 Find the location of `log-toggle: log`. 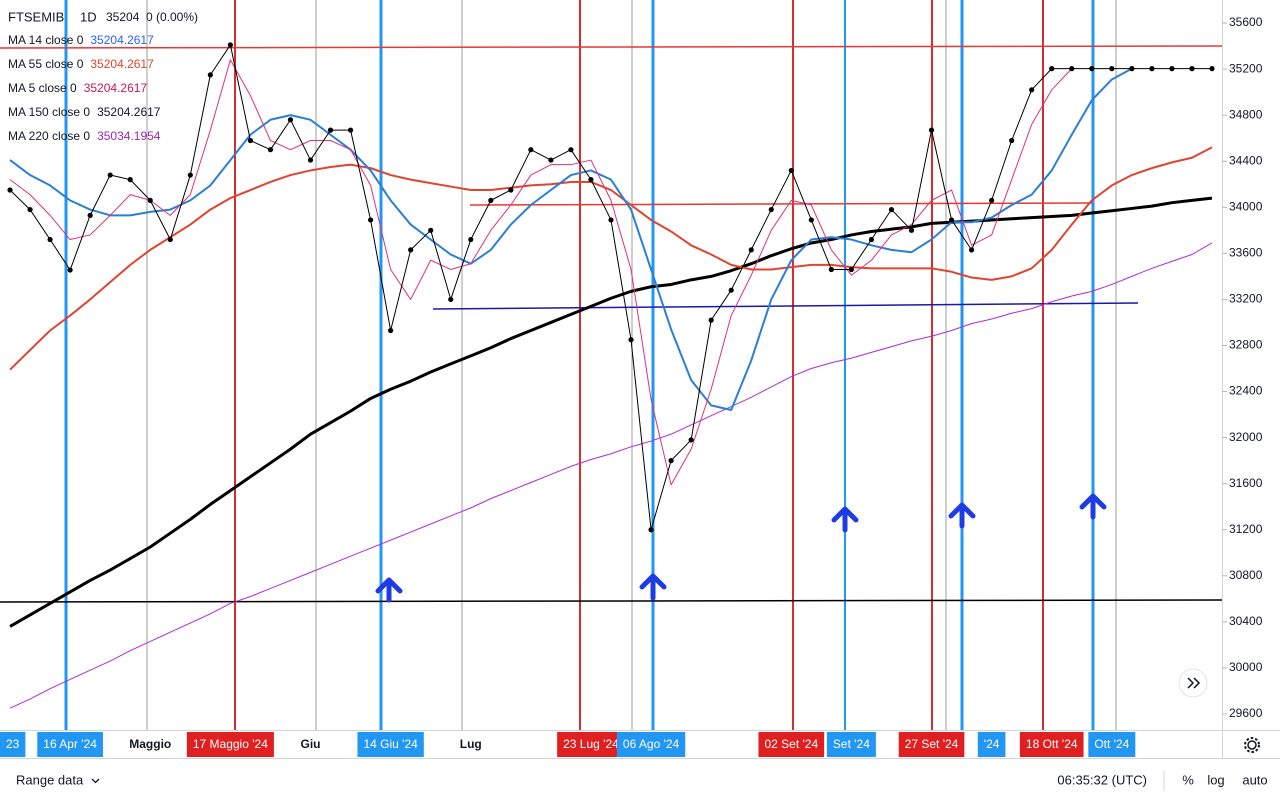

log-toggle: log is located at coordinates (1215, 779).